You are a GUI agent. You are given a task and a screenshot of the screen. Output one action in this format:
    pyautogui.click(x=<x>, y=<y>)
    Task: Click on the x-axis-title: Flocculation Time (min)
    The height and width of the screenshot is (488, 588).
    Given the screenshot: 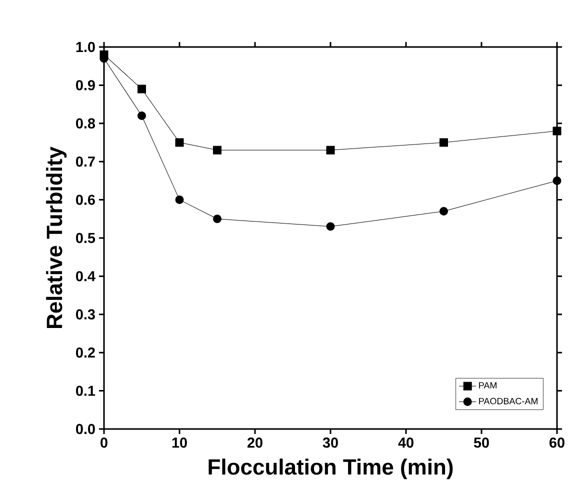 What is the action you would take?
    pyautogui.click(x=330, y=469)
    